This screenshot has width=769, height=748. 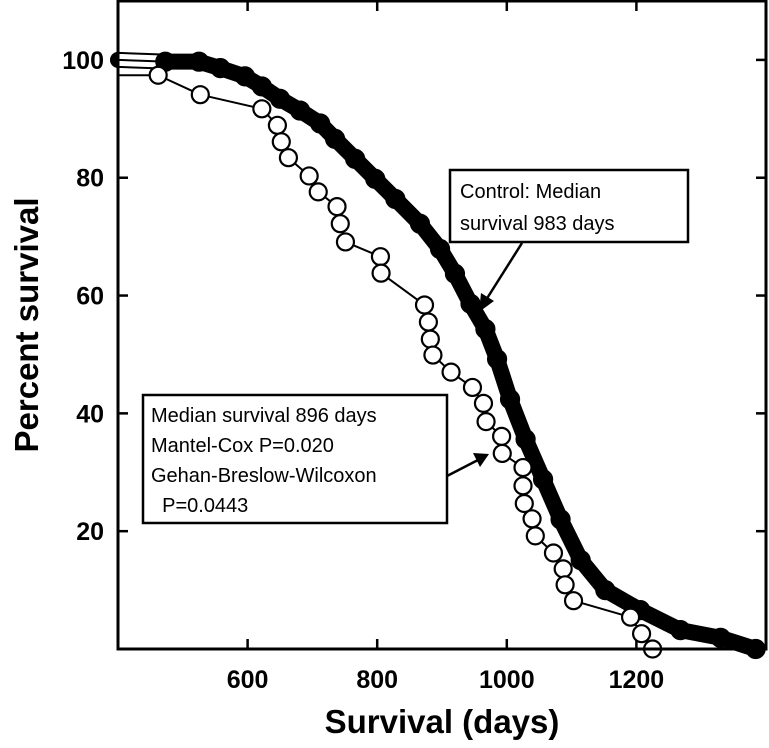 What do you see at coordinates (569, 206) in the screenshot?
I see `control-annotation-box` at bounding box center [569, 206].